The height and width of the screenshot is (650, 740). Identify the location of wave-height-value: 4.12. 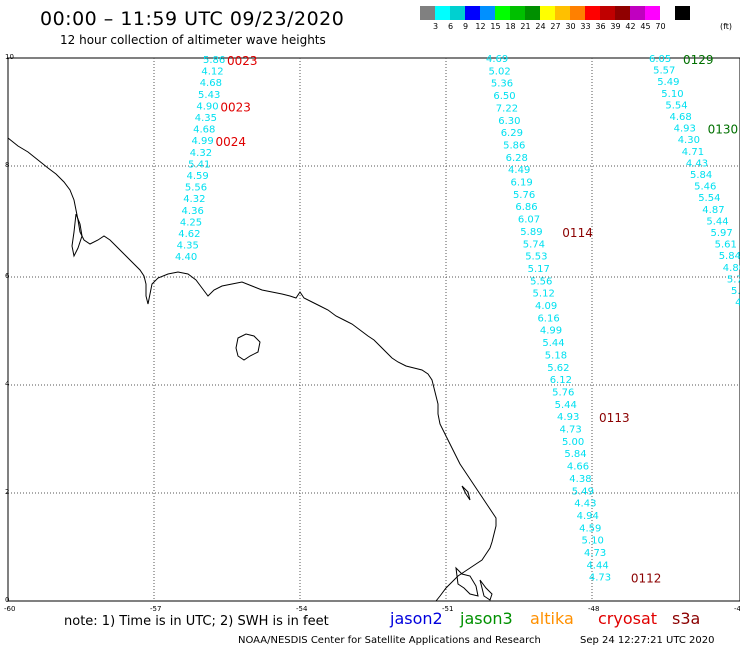
(212, 72).